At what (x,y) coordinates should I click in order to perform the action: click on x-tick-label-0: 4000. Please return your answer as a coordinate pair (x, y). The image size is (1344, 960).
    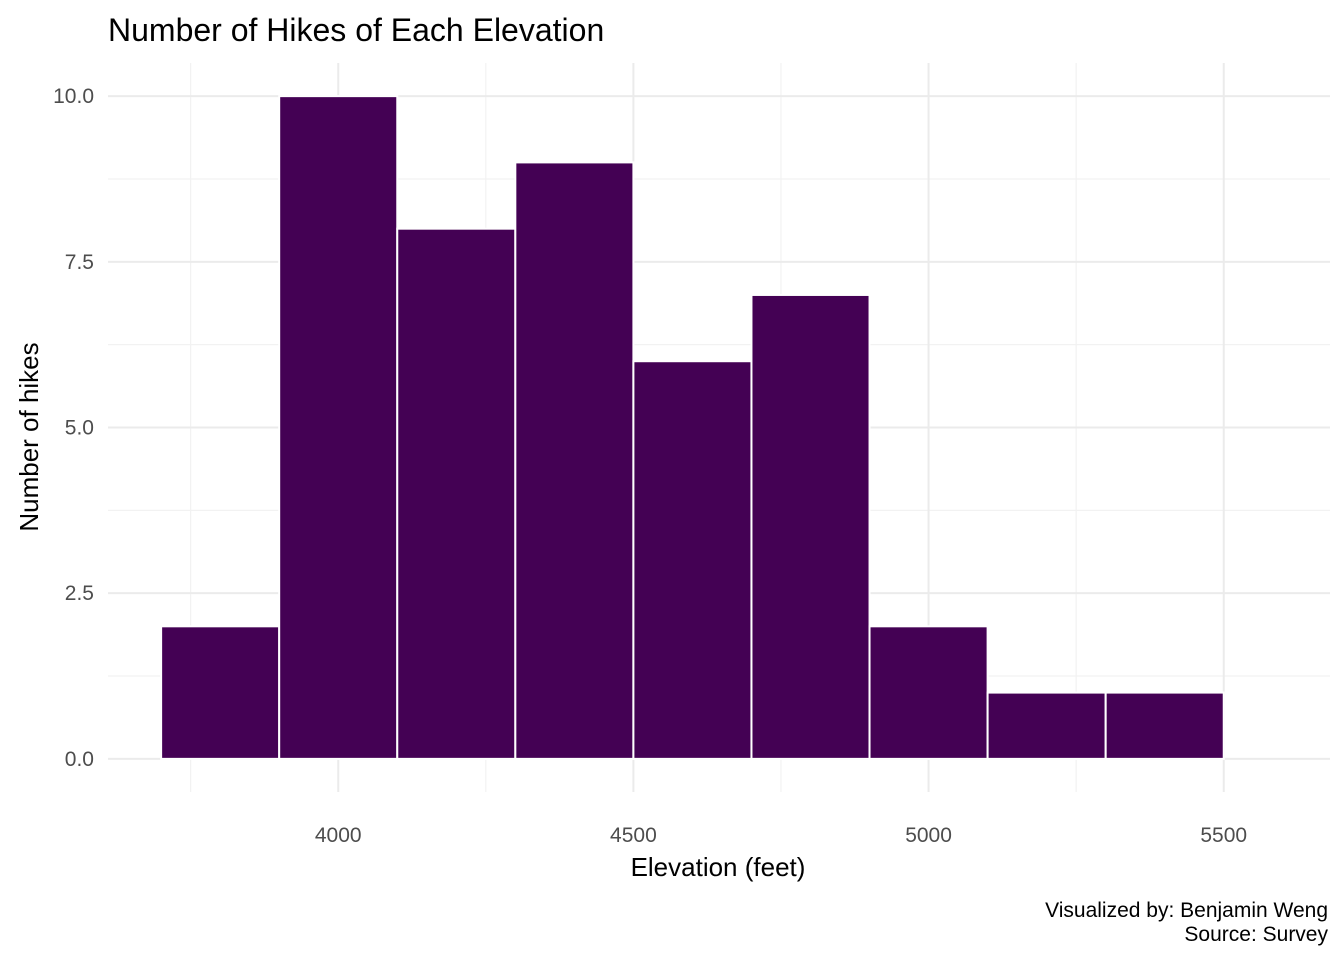
    Looking at the image, I should click on (338, 835).